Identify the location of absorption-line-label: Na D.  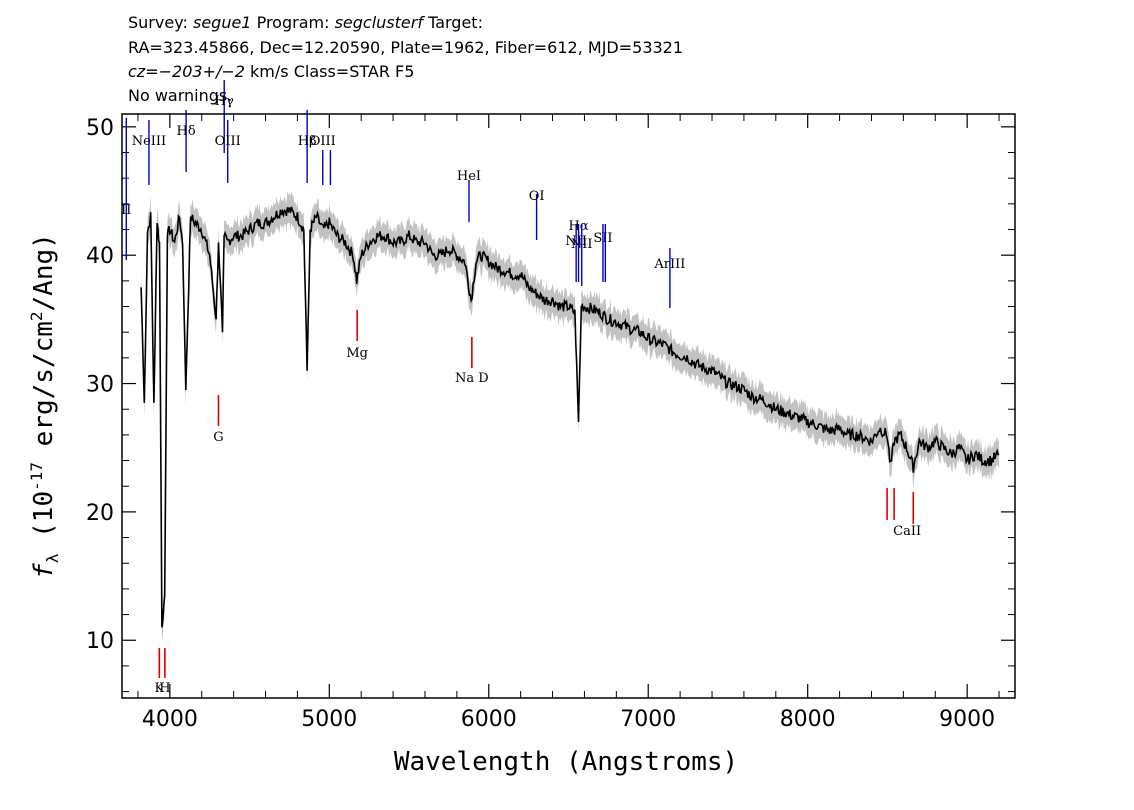
(472, 378).